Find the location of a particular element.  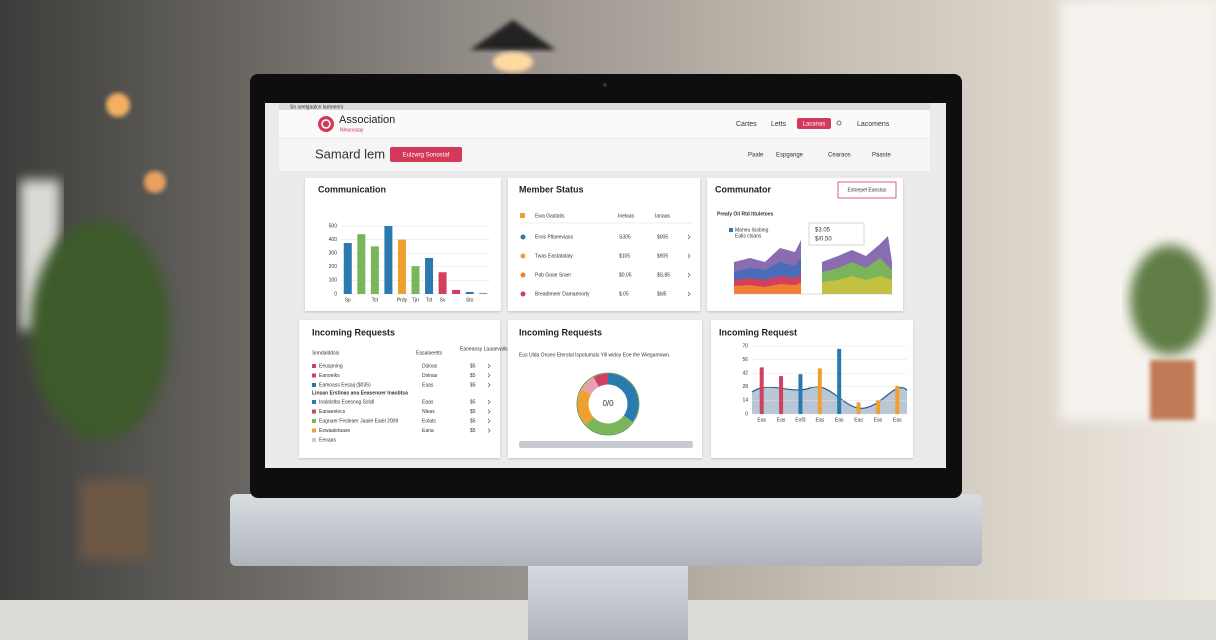

toolbar-link: Paaste is located at coordinates (881, 156).